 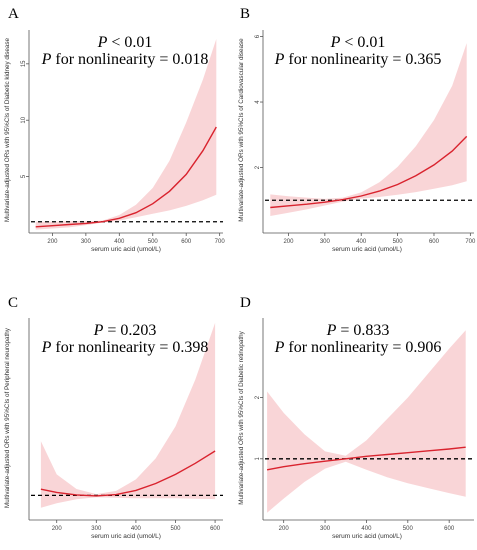 I want to click on panel-letter: B, so click(x=245, y=14).